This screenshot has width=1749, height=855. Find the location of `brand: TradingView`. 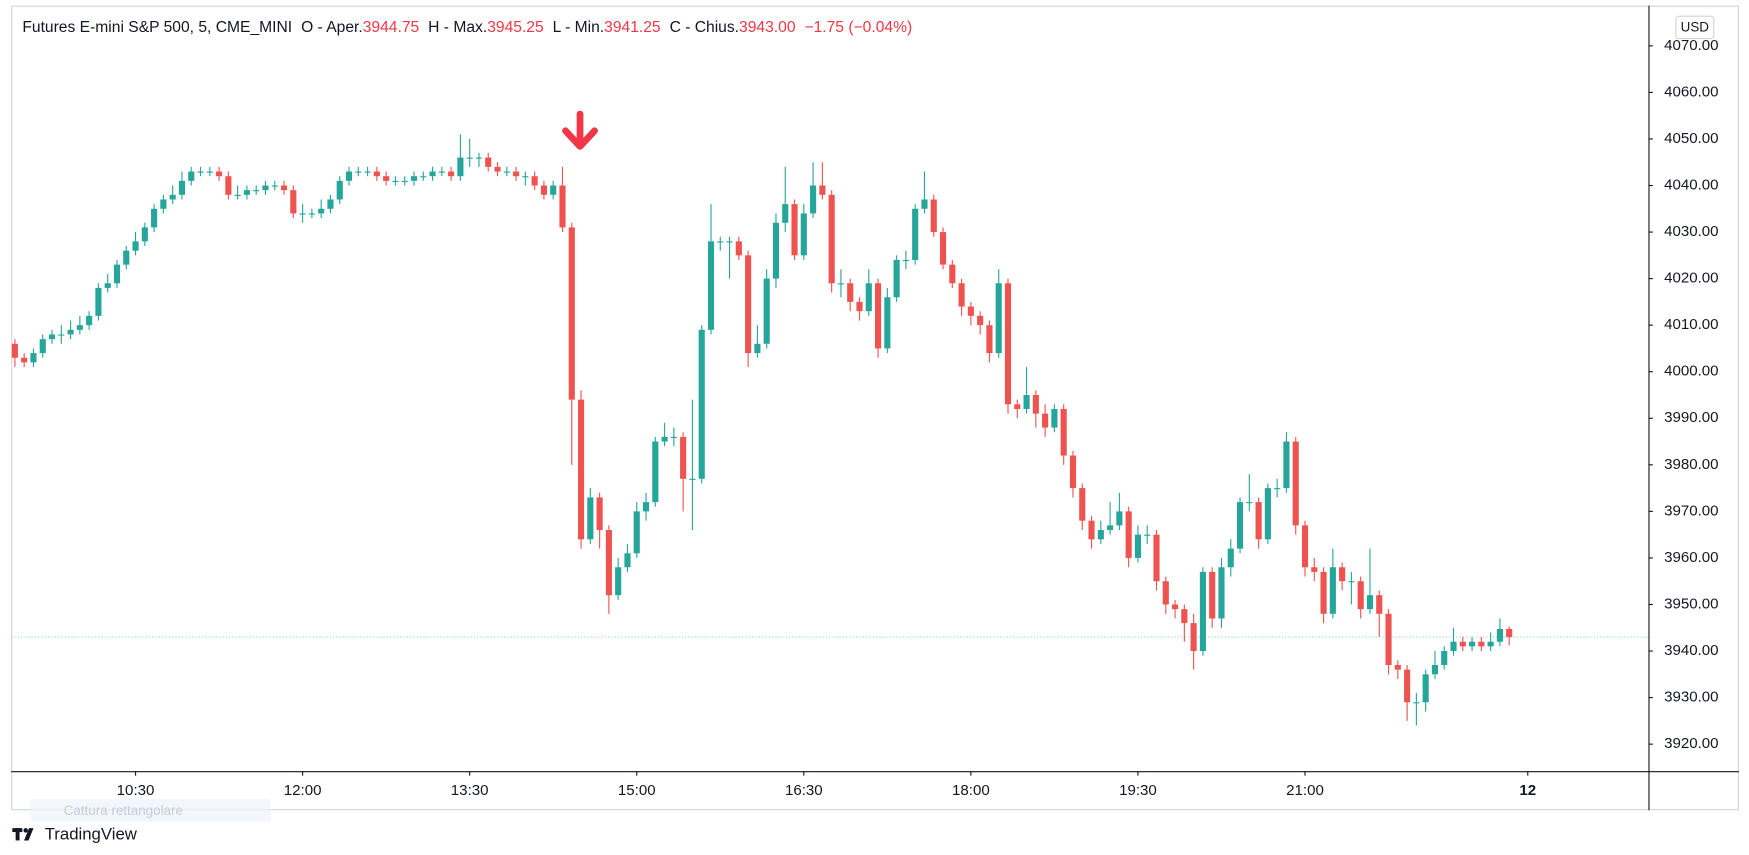

brand: TradingView is located at coordinates (91, 833).